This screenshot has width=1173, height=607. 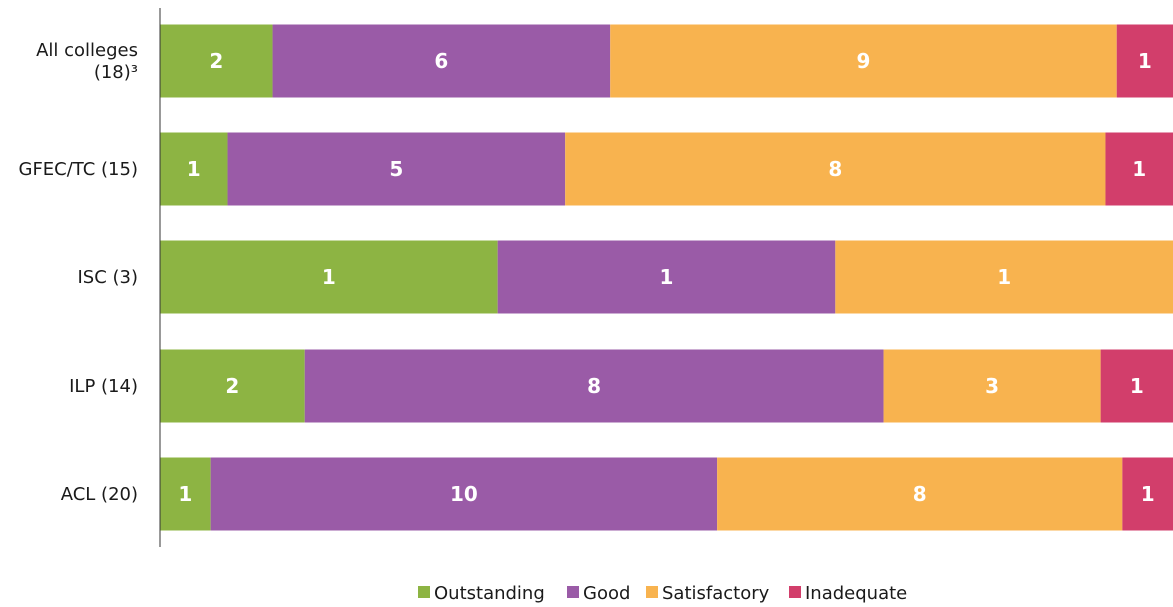 I want to click on bar-value-label: 5, so click(x=396, y=169).